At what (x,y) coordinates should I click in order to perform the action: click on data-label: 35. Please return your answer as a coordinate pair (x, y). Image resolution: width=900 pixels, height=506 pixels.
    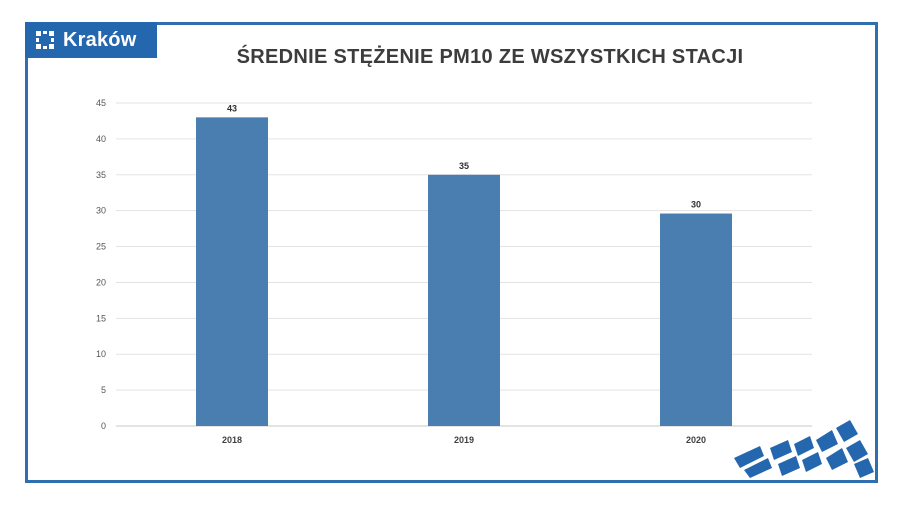
    Looking at the image, I should click on (464, 166).